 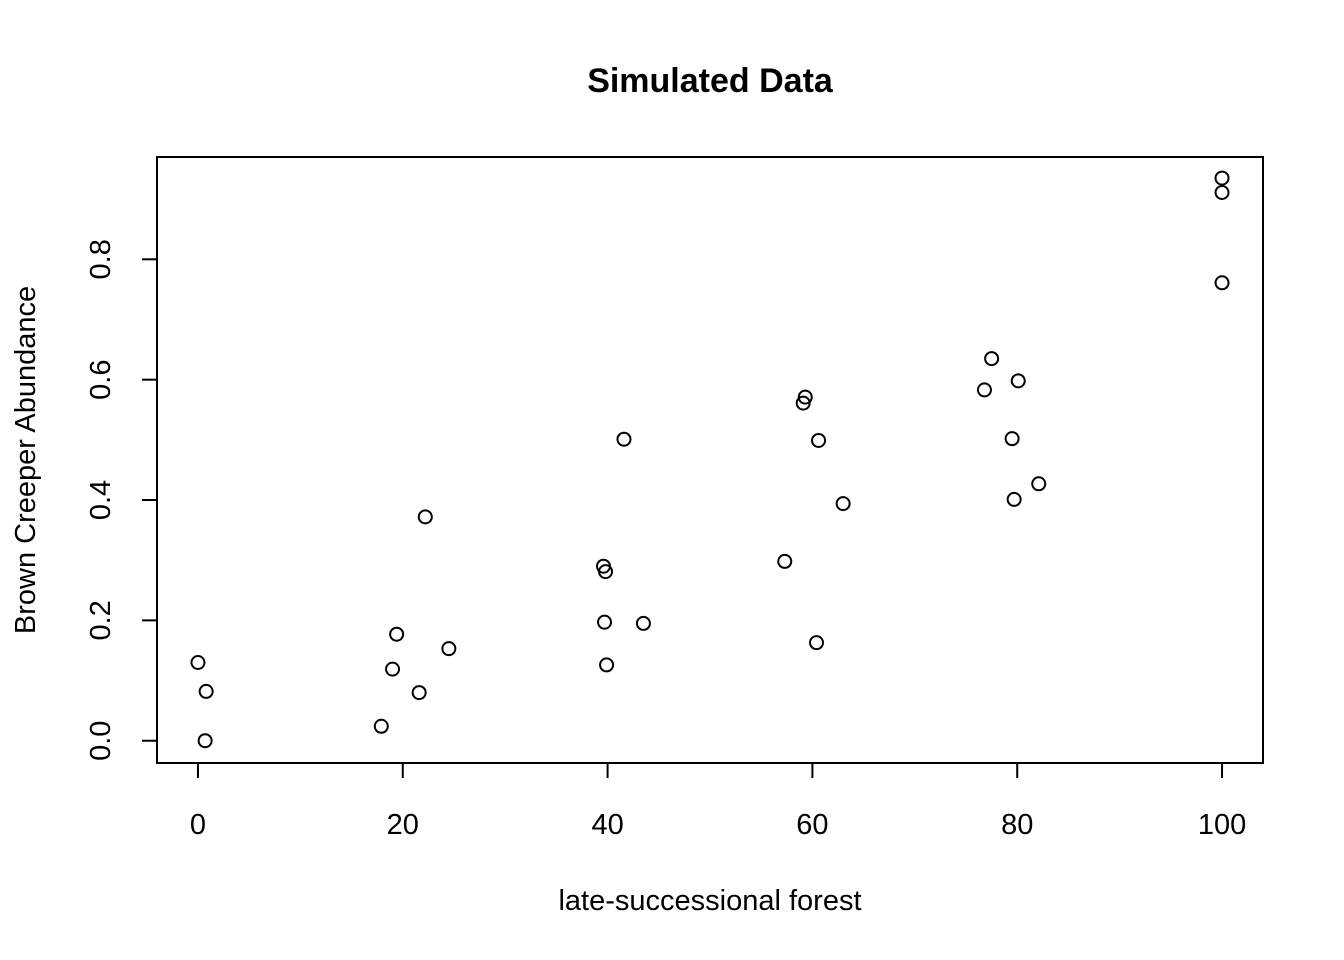 I want to click on y-tick-label: 0.6, so click(x=101, y=379).